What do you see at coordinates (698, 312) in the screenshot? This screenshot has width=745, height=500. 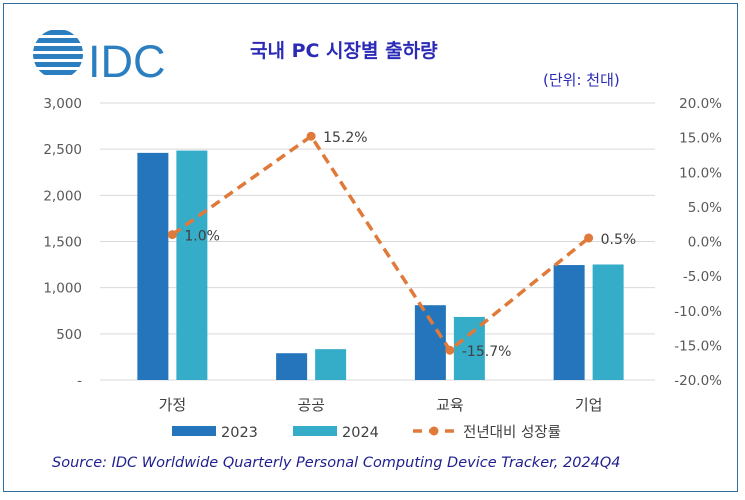 I see `y2-tick-label: -10.0%` at bounding box center [698, 312].